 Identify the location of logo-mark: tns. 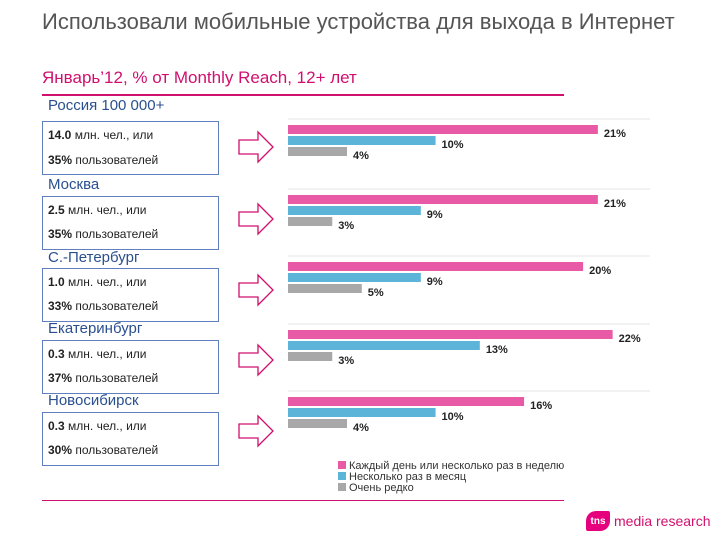
(598, 521).